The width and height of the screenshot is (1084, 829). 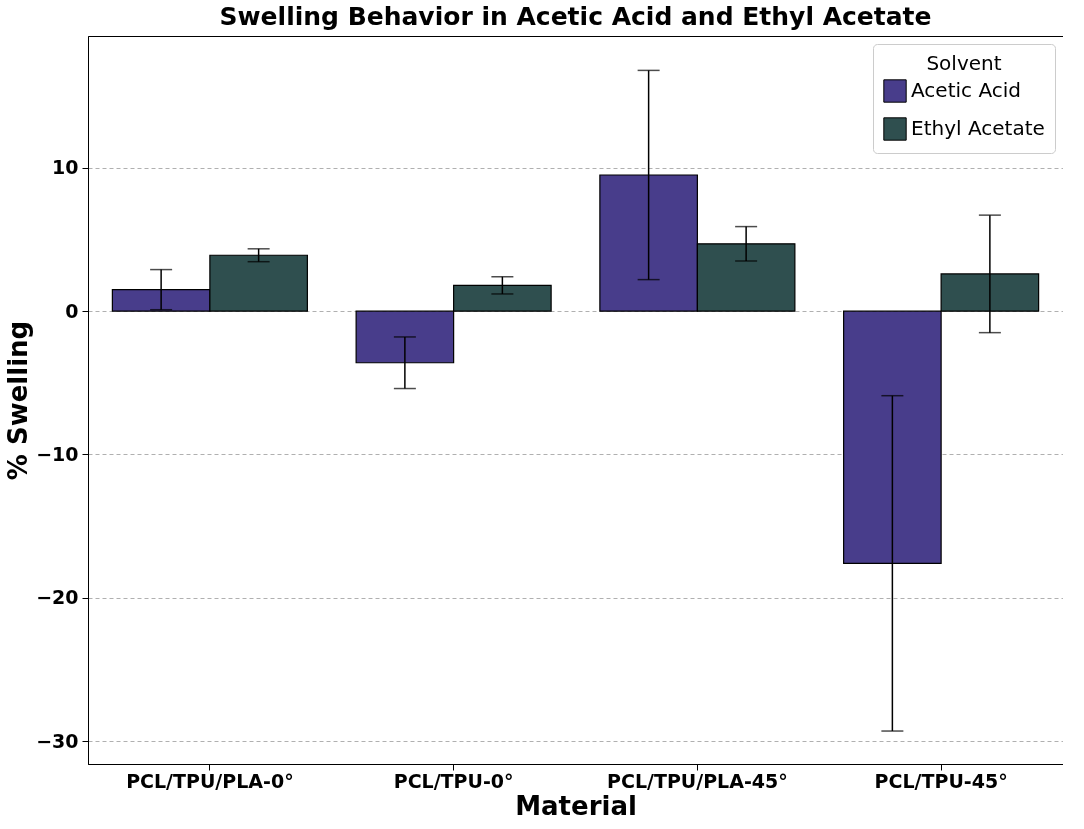 What do you see at coordinates (453, 780) in the screenshot?
I see `x-tick-label: PCL/TPU-0°` at bounding box center [453, 780].